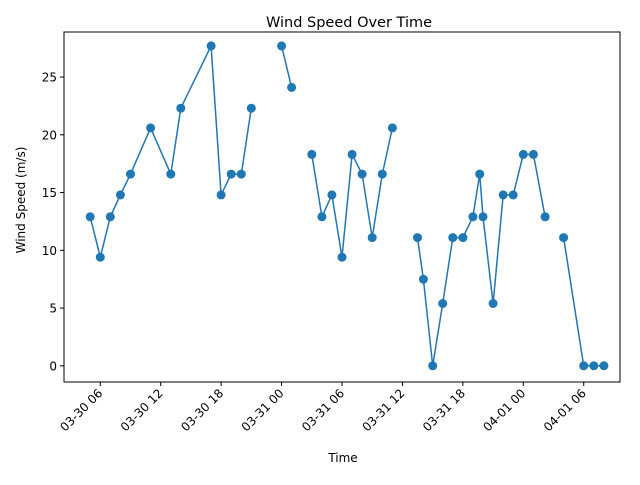  Describe the element at coordinates (349, 23) in the screenshot. I see `chart-title: Wind Speed Over Time` at that location.